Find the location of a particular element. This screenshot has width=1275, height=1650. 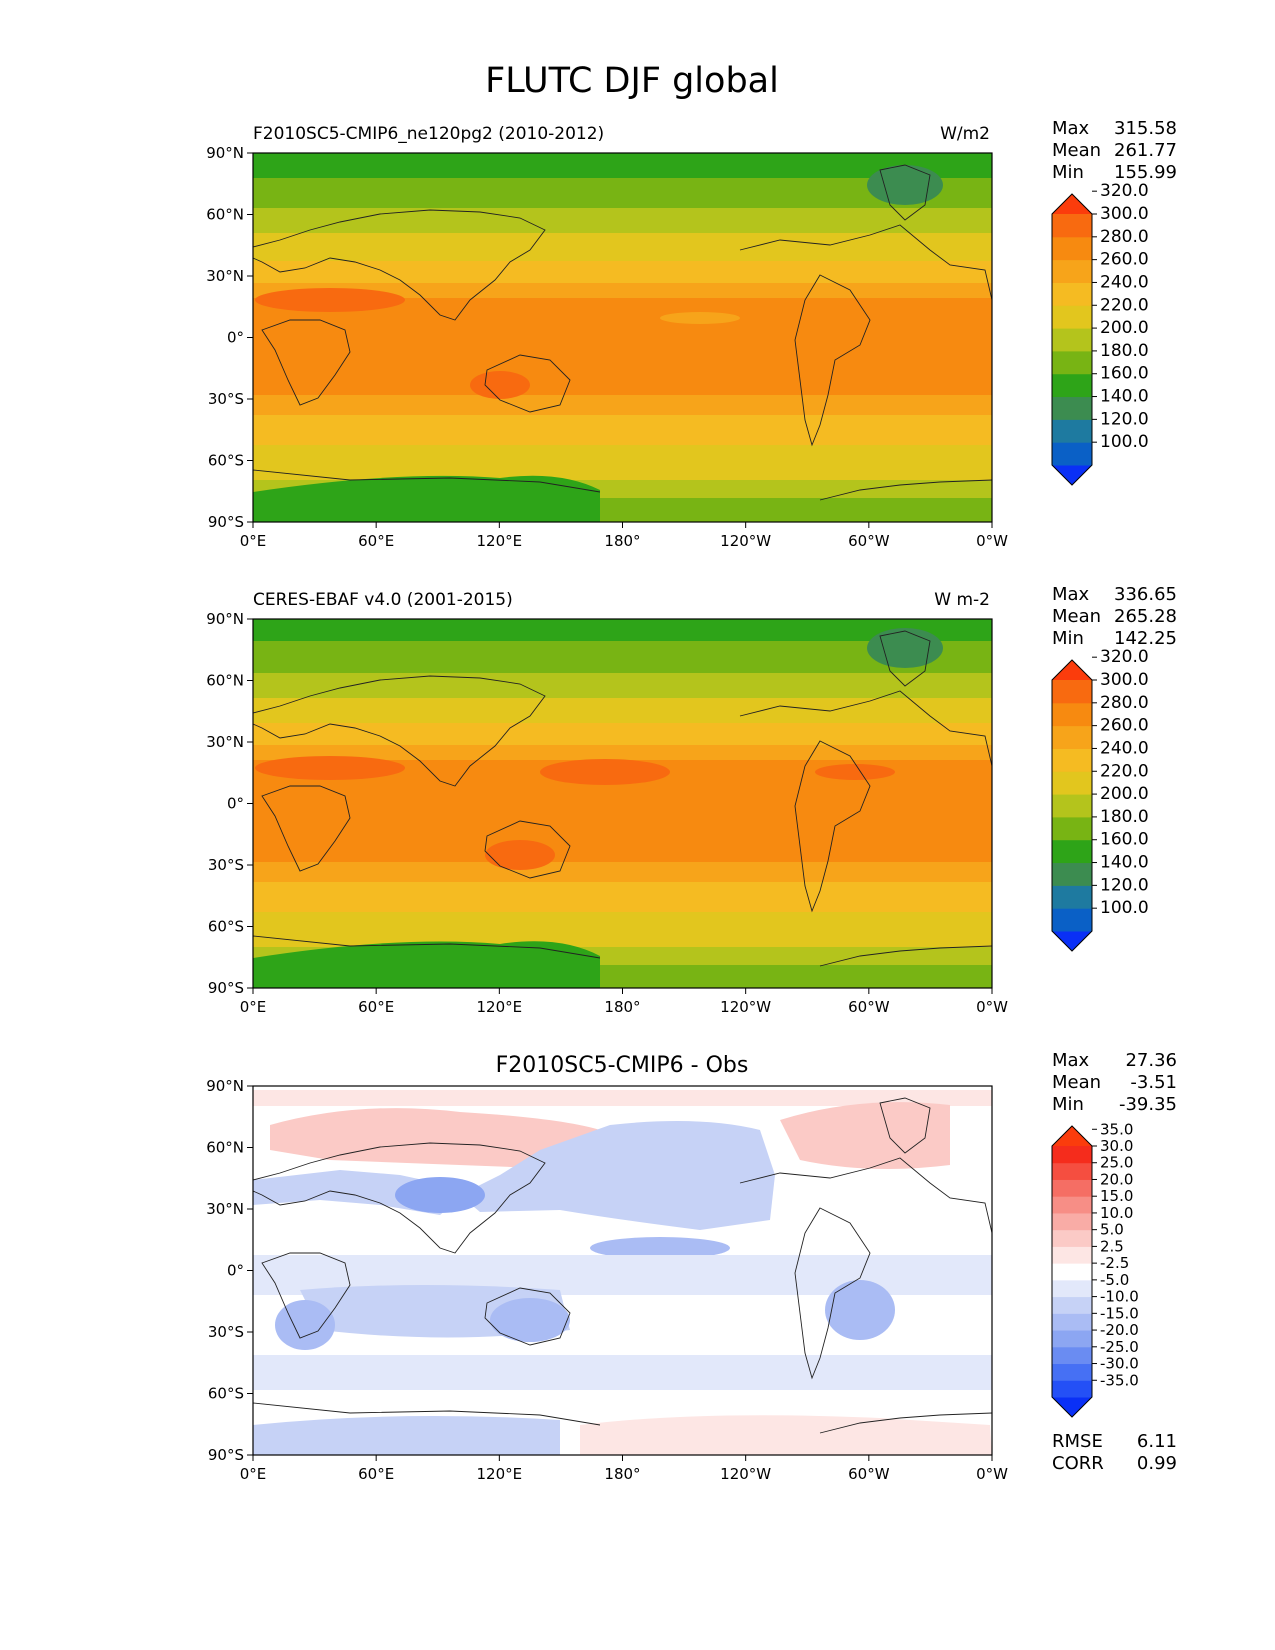

stat-mean-value: 265.28 is located at coordinates (1145, 616).